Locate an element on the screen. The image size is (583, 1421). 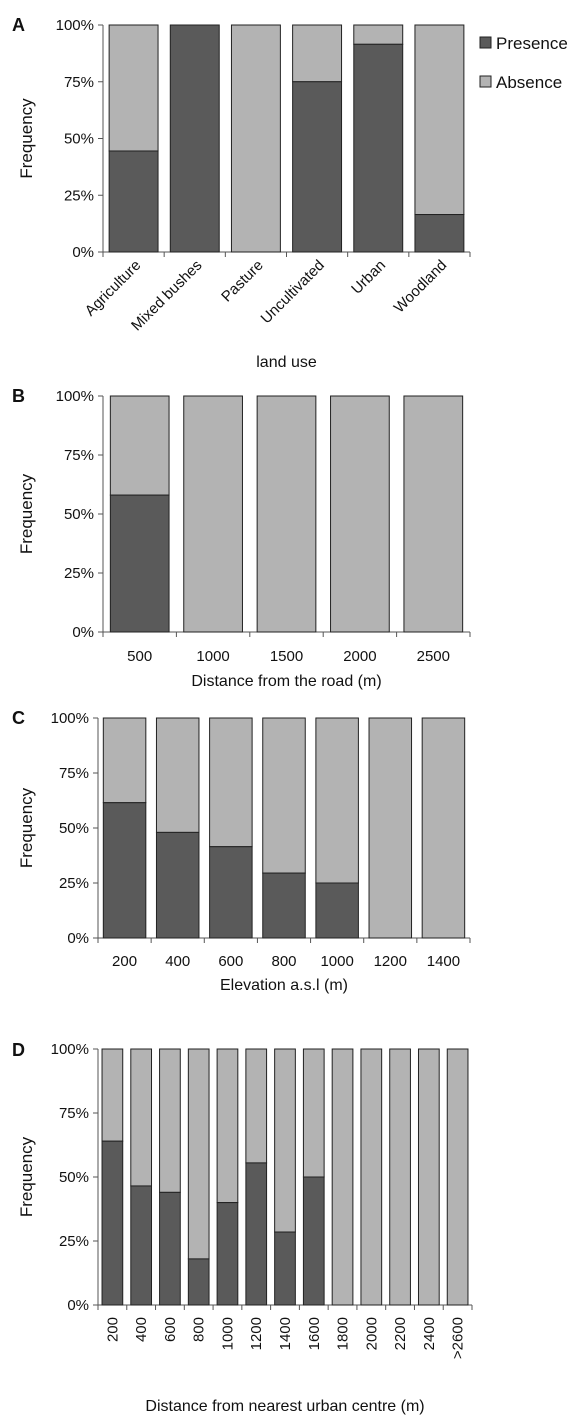
bar-presence-Uncultivated is located at coordinates (317, 167).